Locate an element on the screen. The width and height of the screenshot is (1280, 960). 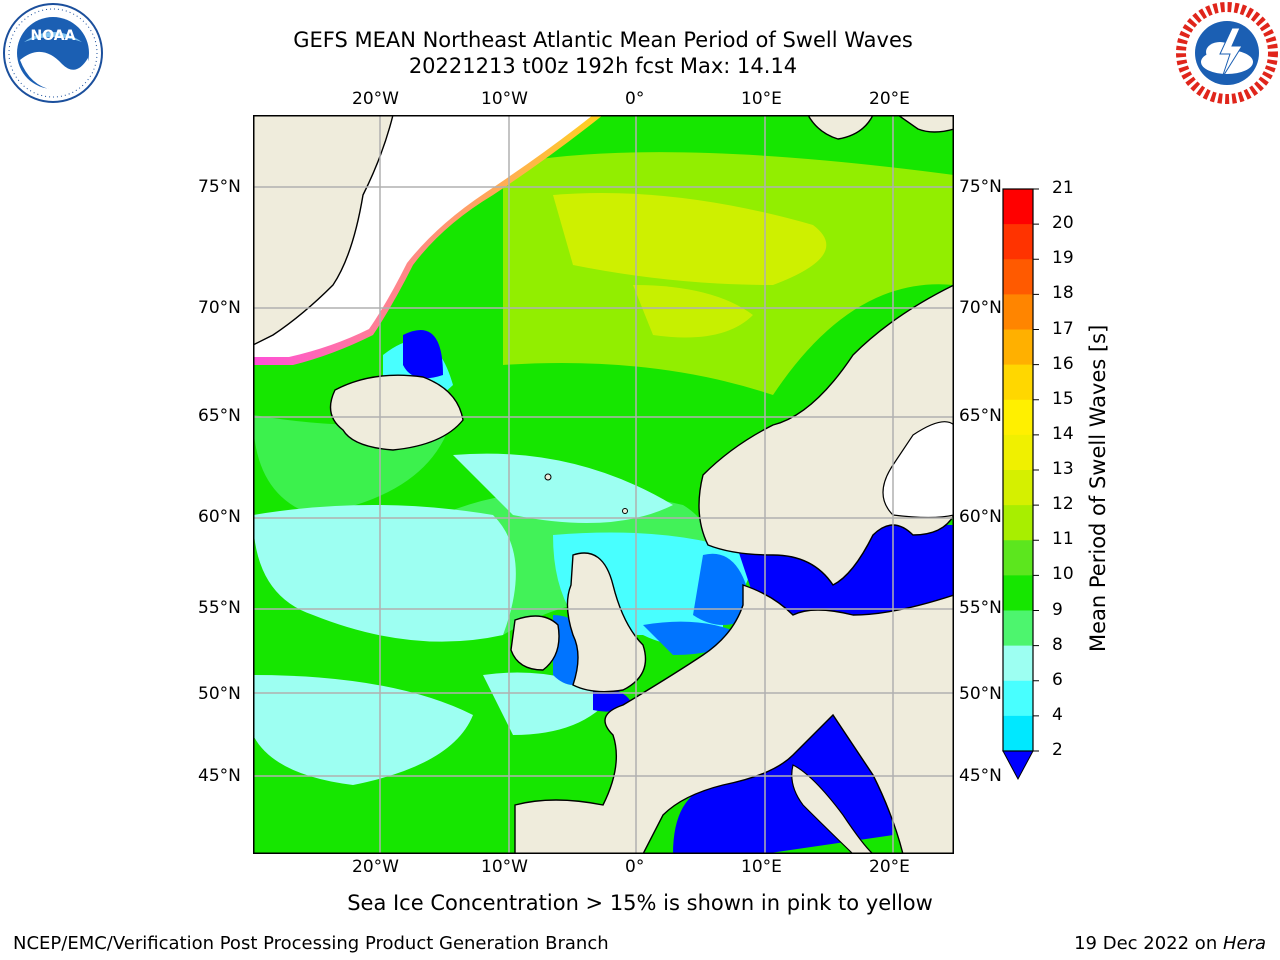
italy-land is located at coordinates (832, 809).